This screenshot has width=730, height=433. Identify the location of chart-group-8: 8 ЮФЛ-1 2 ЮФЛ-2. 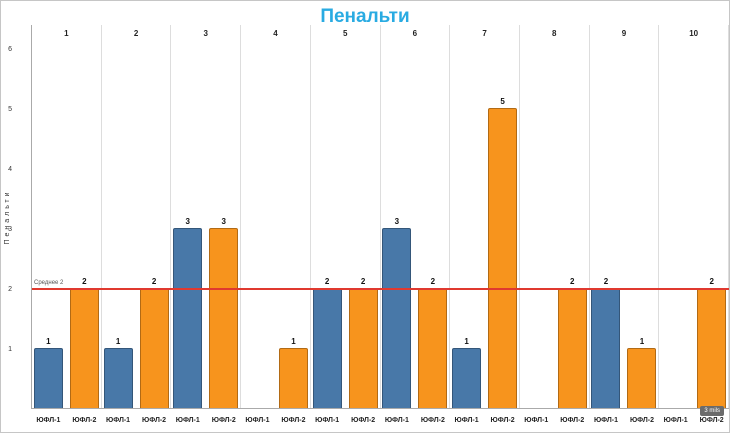
(555, 224).